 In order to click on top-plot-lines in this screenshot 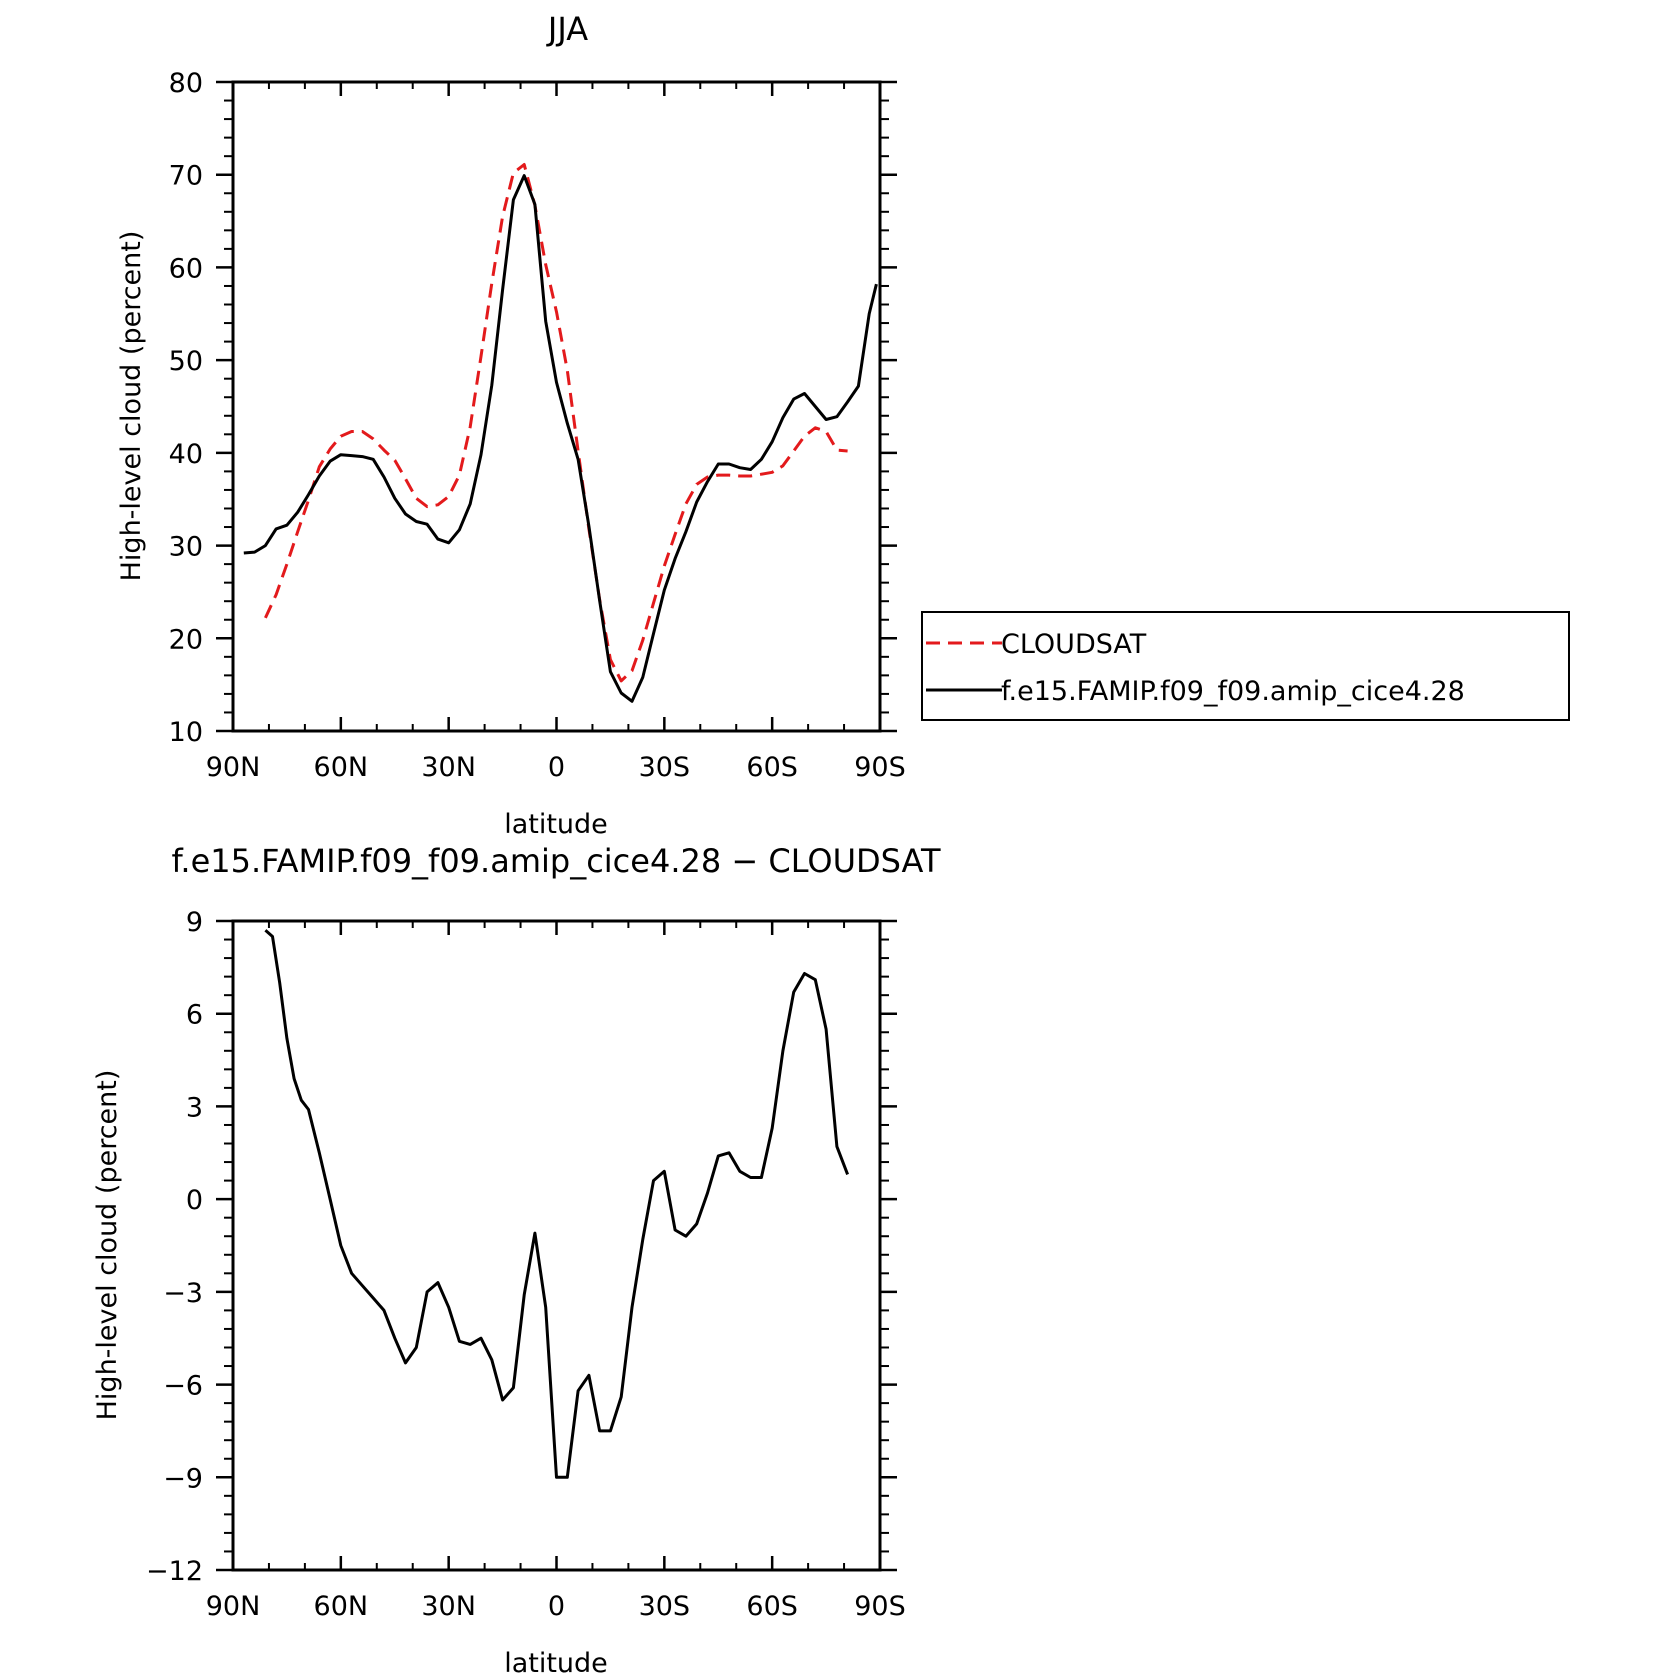, I will do `click(560, 433)`.